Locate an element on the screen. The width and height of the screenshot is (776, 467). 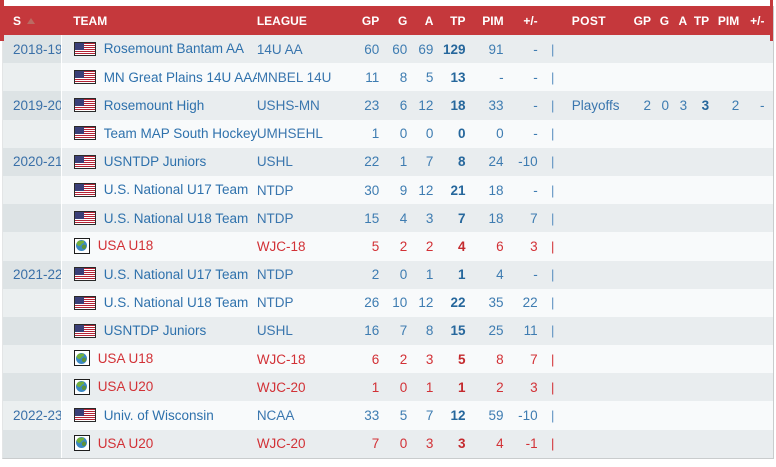
goals-value: 4 is located at coordinates (403, 218).